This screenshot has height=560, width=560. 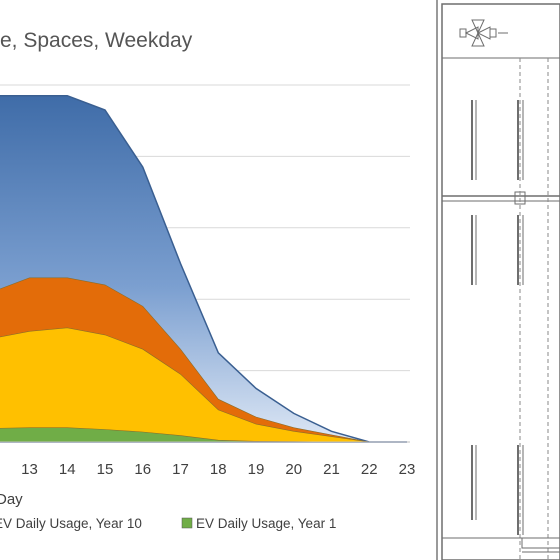 I want to click on x-tick-label: 18, so click(x=218, y=469).